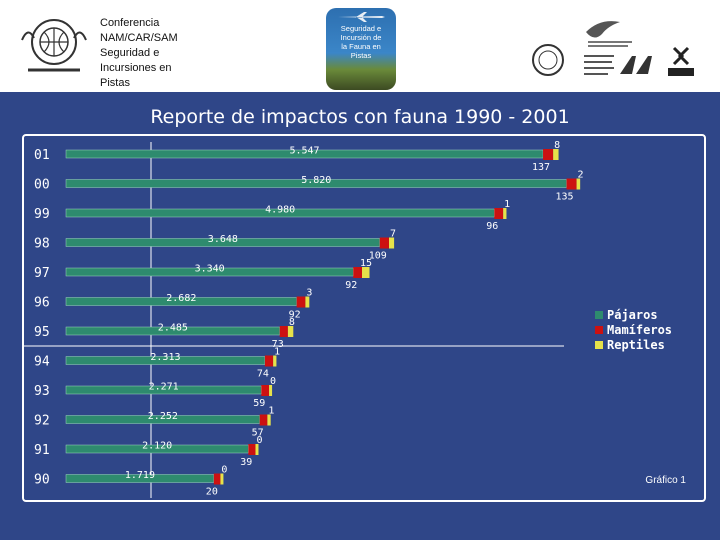 This screenshot has width=720, height=540. What do you see at coordinates (636, 345) in the screenshot?
I see `legend-label: Reptiles` at bounding box center [636, 345].